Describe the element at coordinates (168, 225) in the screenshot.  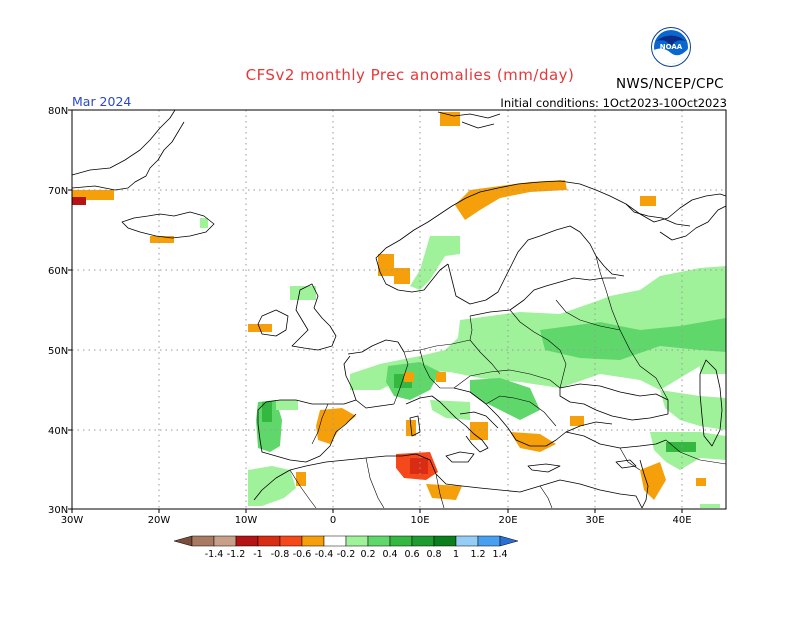
I see `iceland-coast` at that location.